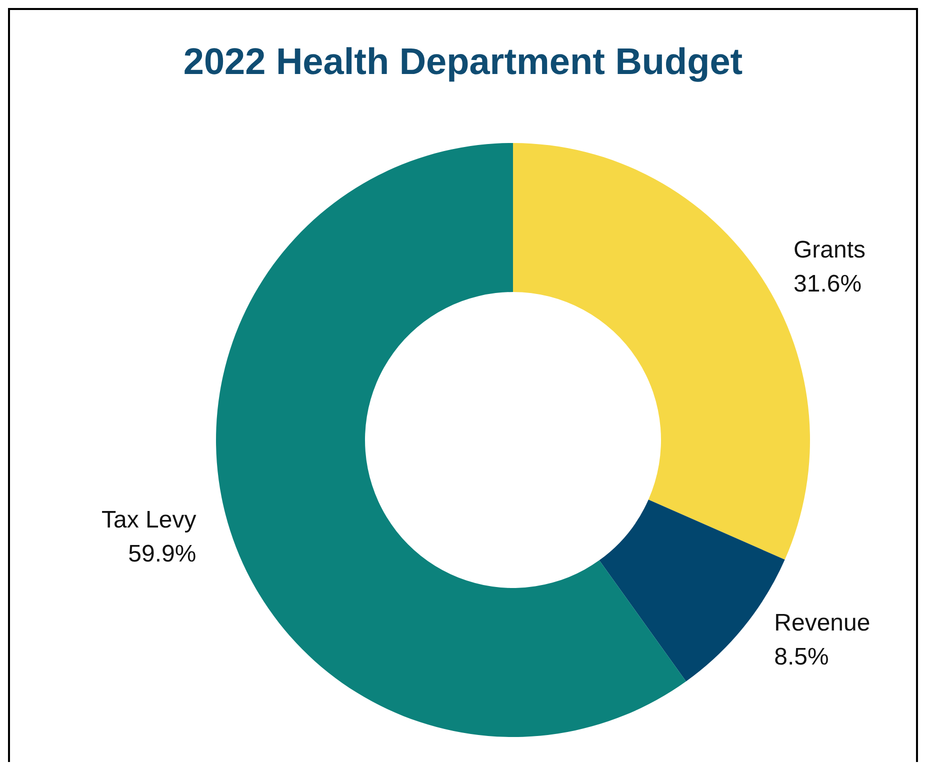  What do you see at coordinates (162, 554) in the screenshot?
I see `data-label: 59.9%` at bounding box center [162, 554].